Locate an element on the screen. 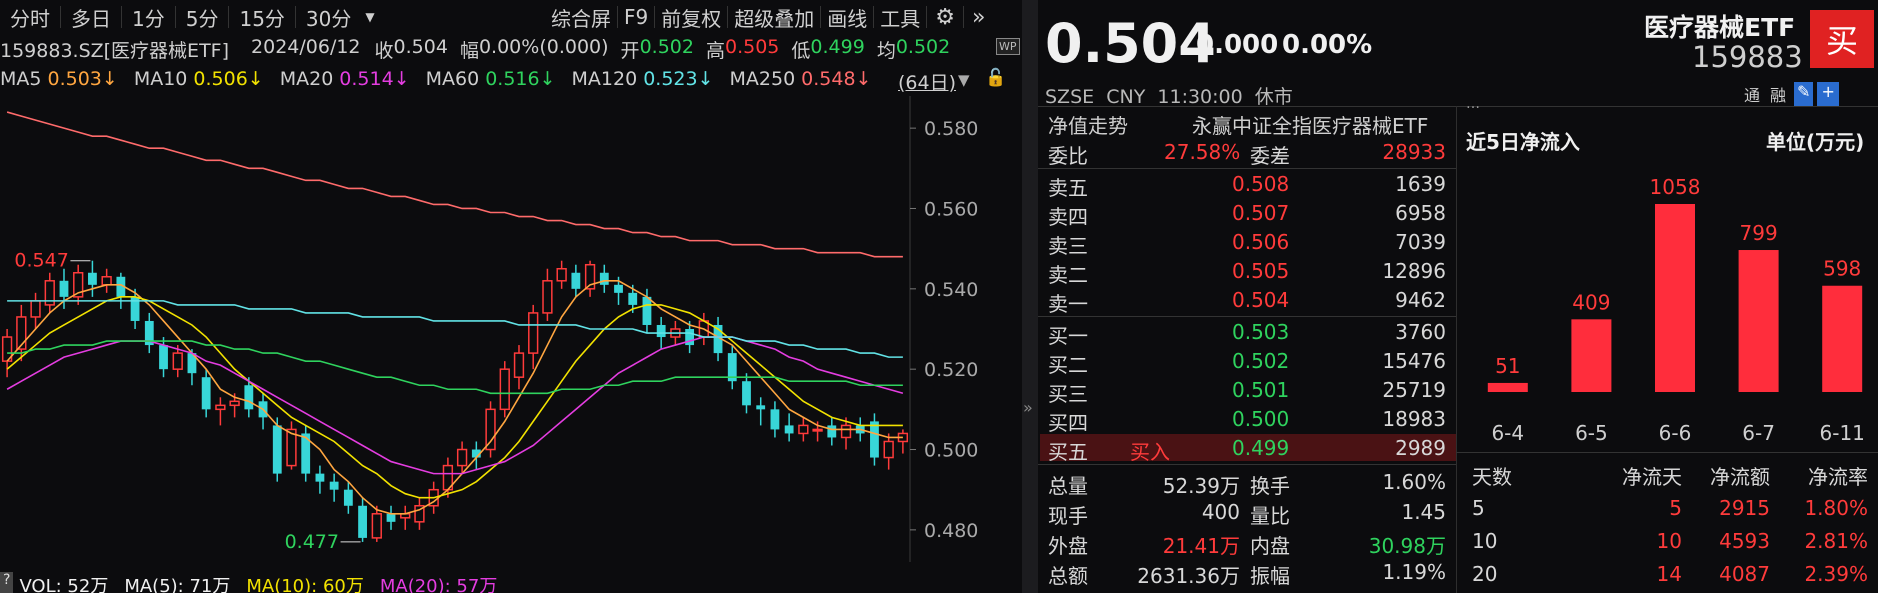 The image size is (1878, 593). vol-value: VOL: 52万 is located at coordinates (64, 584).